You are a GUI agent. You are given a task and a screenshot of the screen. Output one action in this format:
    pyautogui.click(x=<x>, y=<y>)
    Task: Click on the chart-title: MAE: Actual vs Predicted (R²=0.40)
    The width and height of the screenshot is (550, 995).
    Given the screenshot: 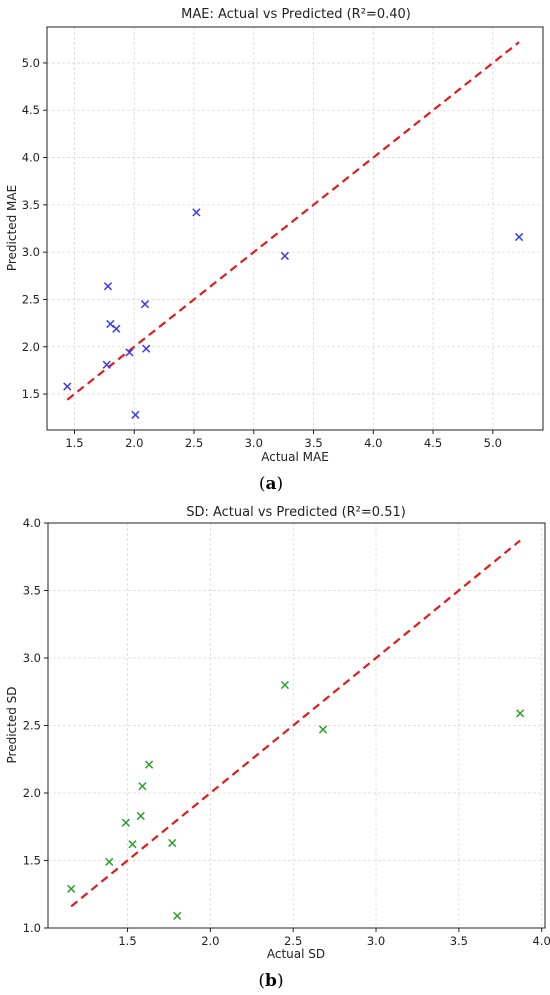 What is the action you would take?
    pyautogui.click(x=296, y=14)
    